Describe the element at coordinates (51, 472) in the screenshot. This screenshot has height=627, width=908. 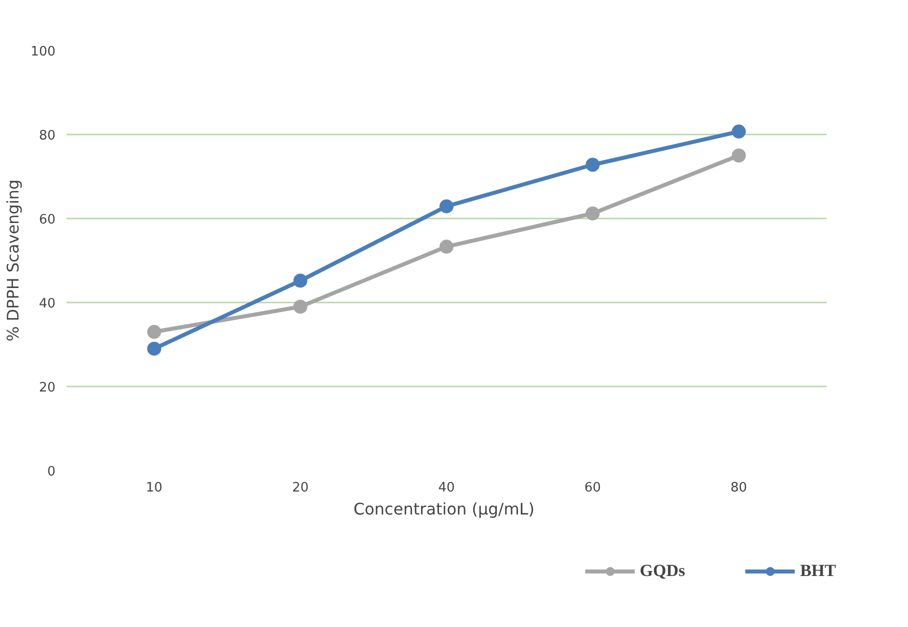
I see `y-tick-label: 0` at that location.